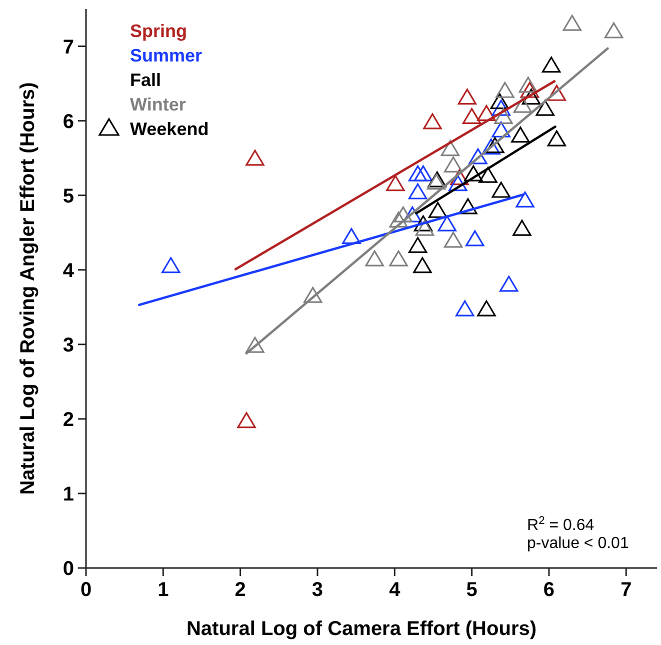 This screenshot has width=661, height=645. What do you see at coordinates (86, 590) in the screenshot?
I see `x-tick-label: 0` at bounding box center [86, 590].